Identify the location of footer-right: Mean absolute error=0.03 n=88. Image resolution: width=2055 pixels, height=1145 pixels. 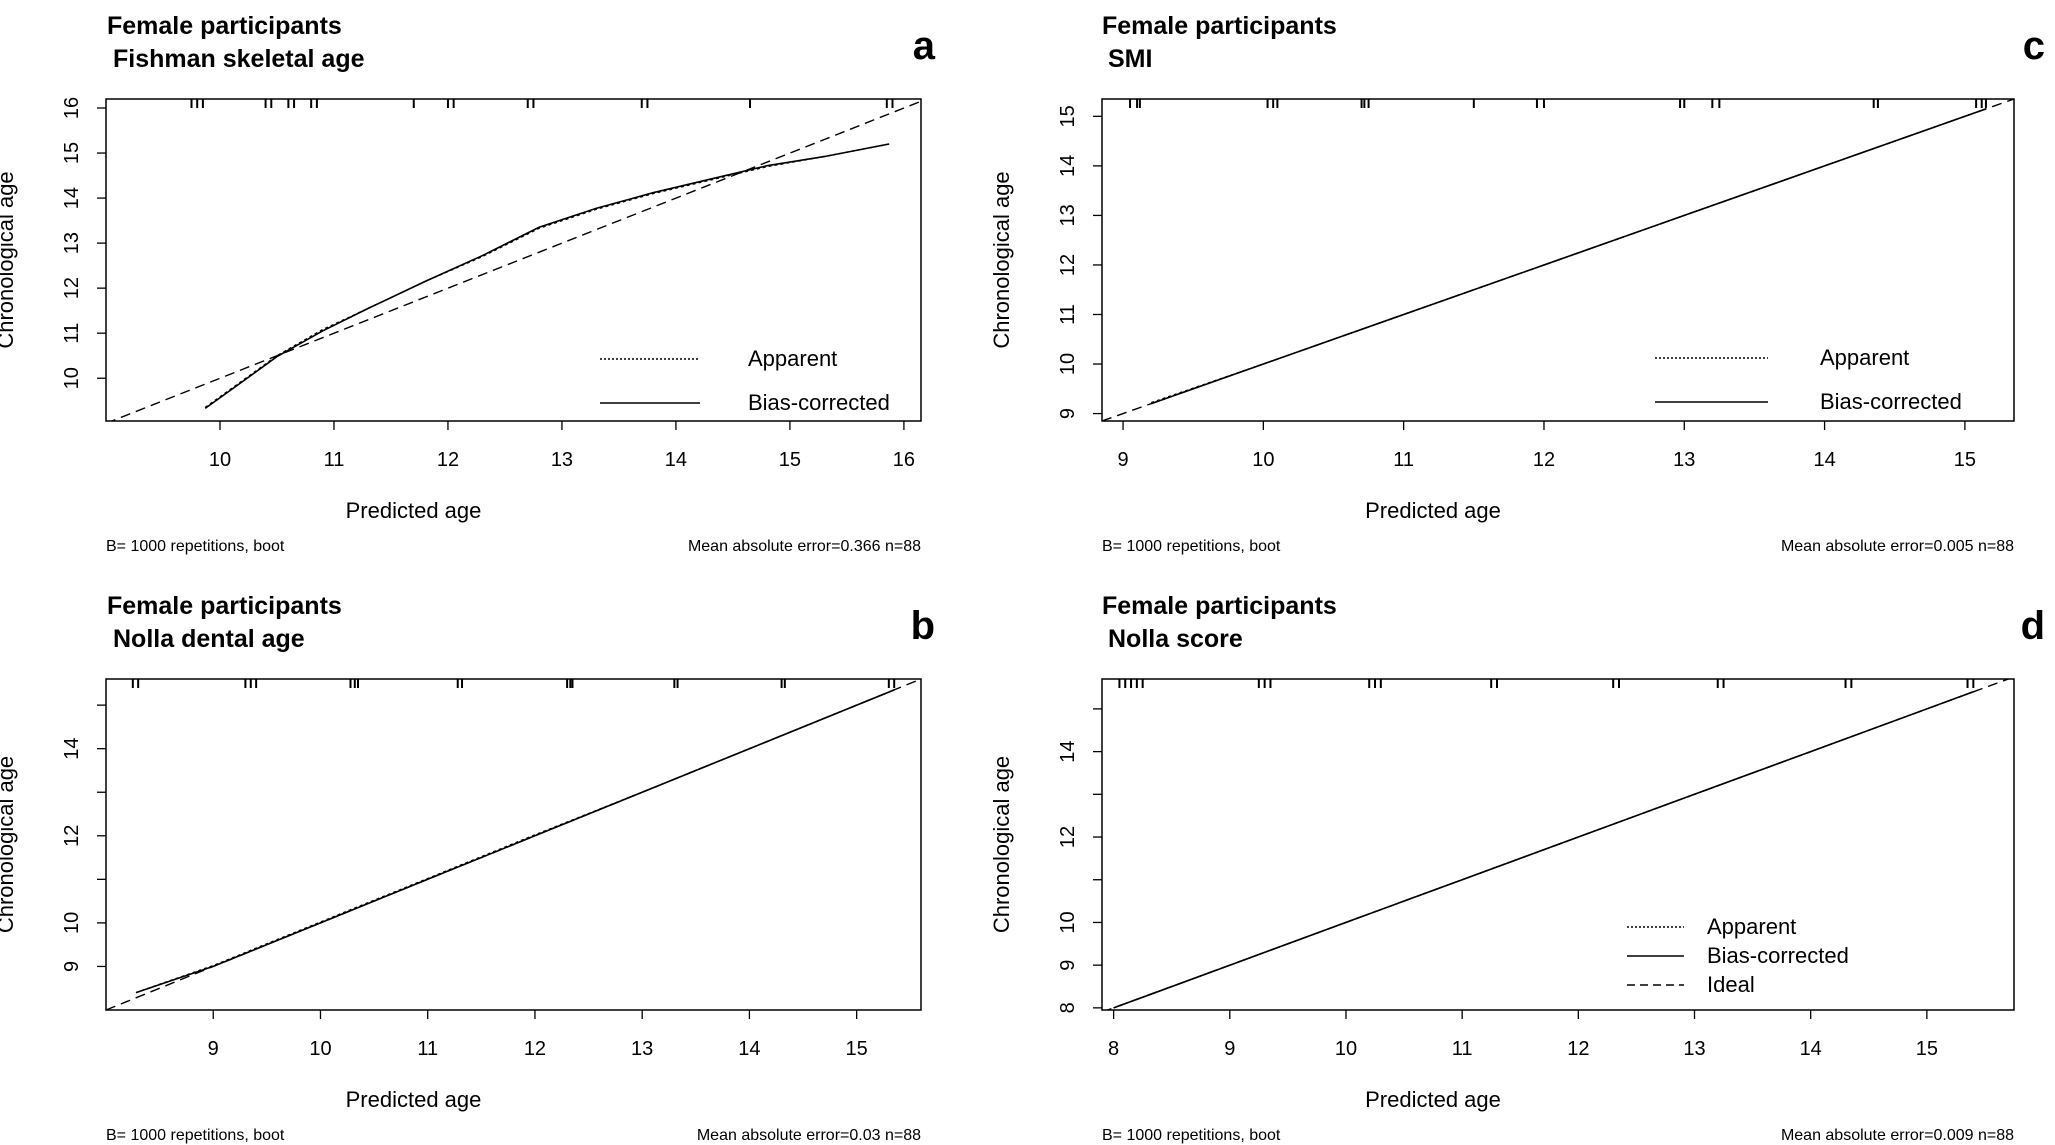
(809, 1135).